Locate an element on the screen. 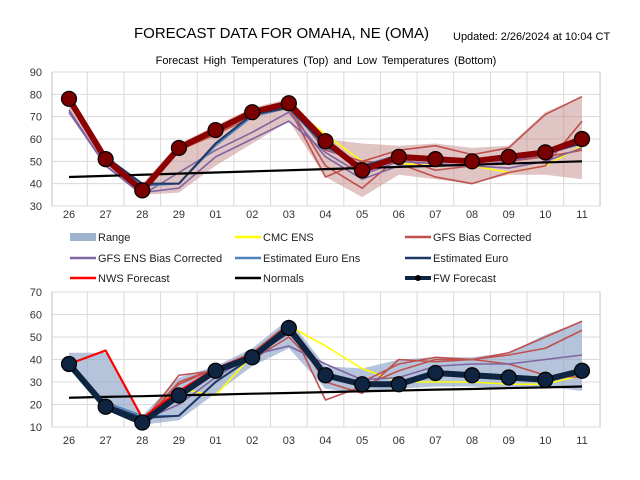 Image resolution: width=640 pixels, height=480 pixels. legend-item-fw-forecast: FW Forecast is located at coordinates (450, 279).